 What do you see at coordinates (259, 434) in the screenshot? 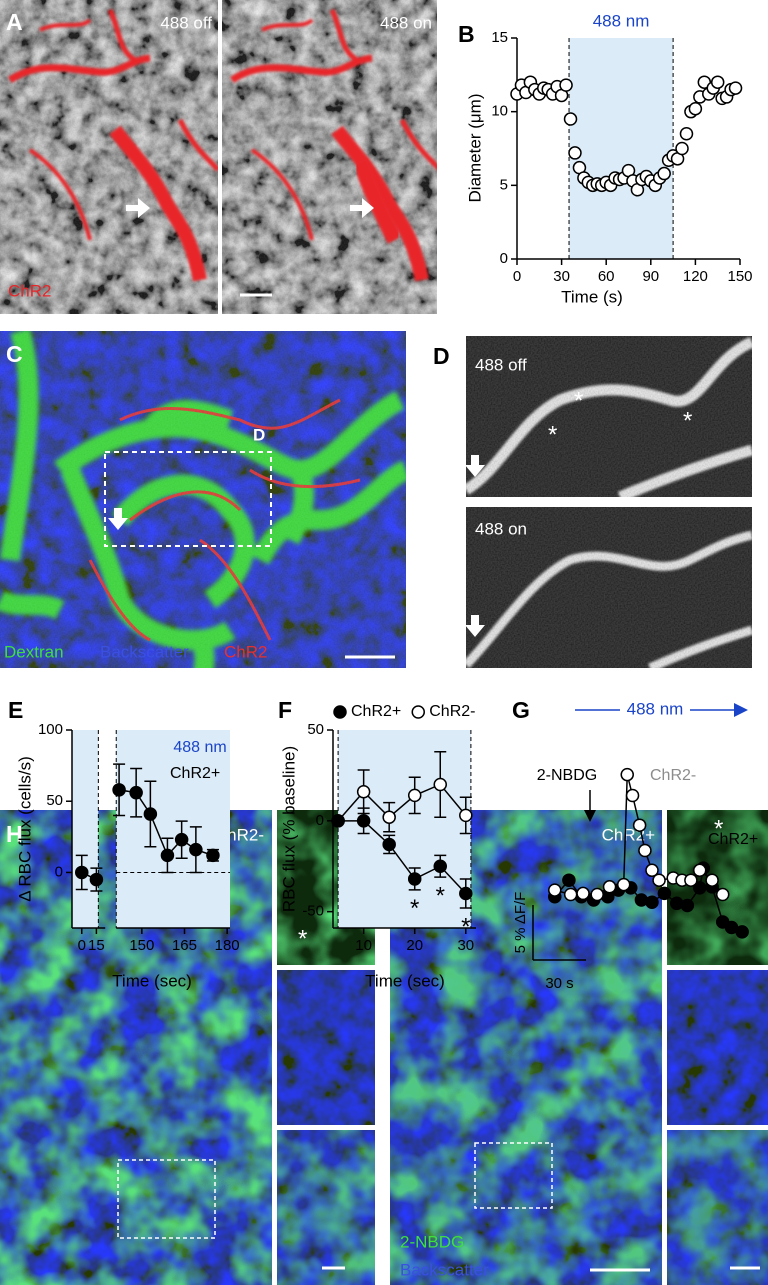
I see `box-label: D` at bounding box center [259, 434].